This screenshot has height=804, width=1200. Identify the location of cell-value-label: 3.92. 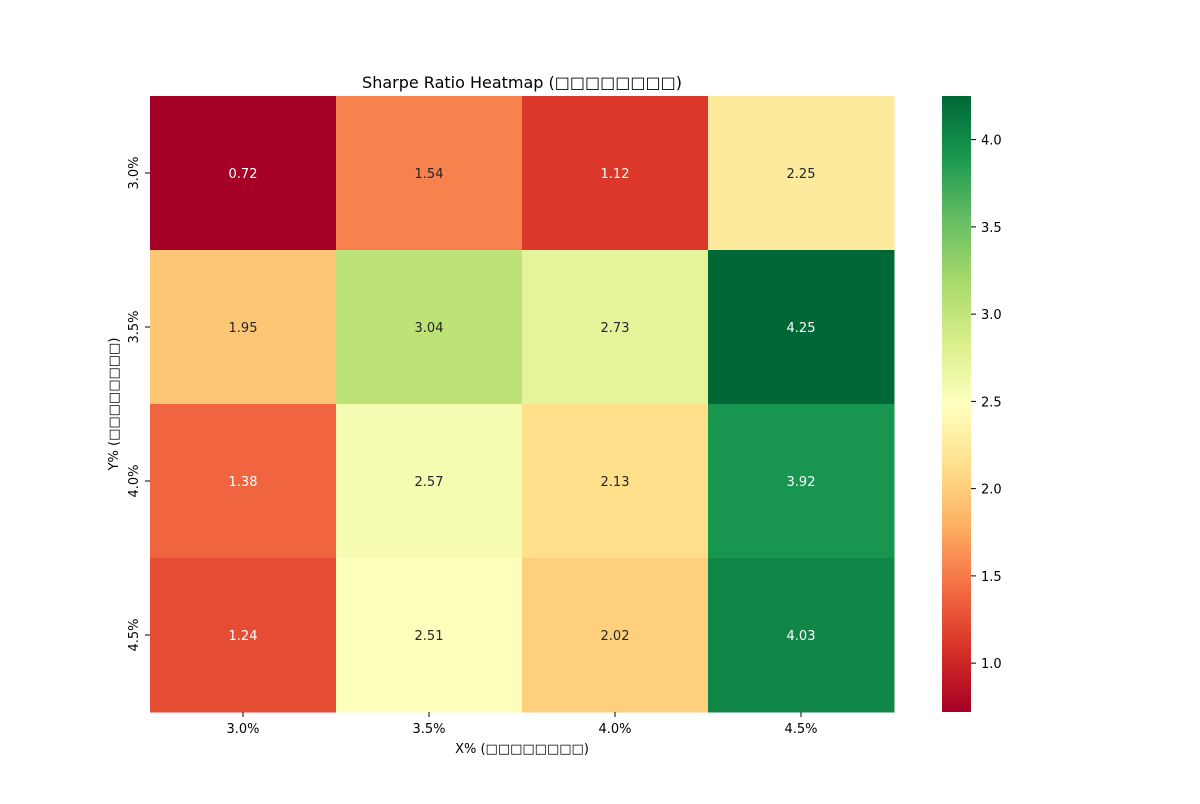
(801, 482).